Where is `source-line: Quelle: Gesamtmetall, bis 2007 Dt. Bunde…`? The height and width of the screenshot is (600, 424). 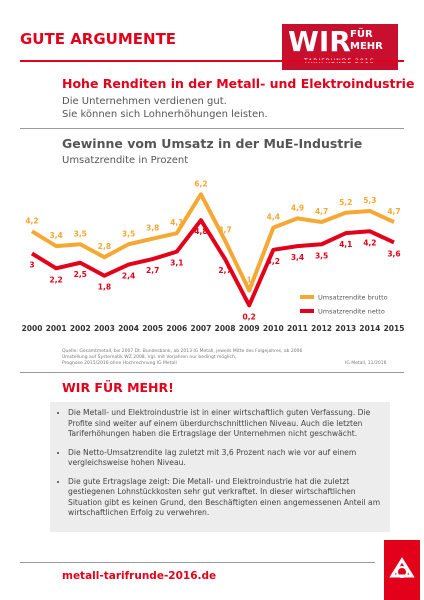
source-line: Quelle: Gesamtmetall, bis 2007 Dt. Bunde… is located at coordinates (182, 351).